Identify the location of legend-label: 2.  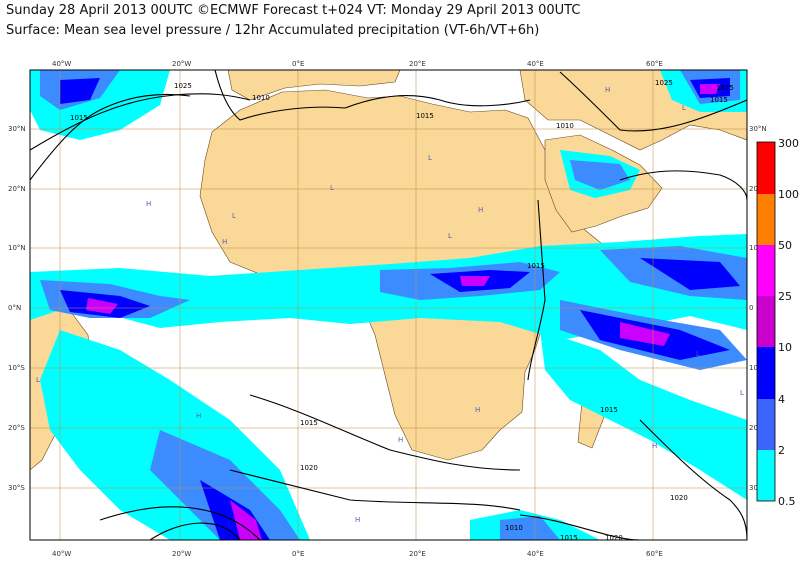
(781, 450).